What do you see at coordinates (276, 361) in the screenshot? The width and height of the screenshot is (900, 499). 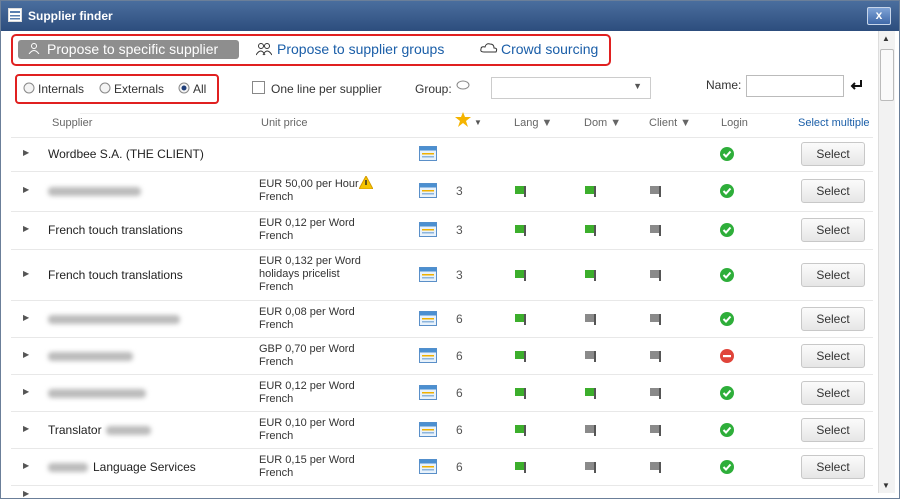 I see `unit-price: French` at bounding box center [276, 361].